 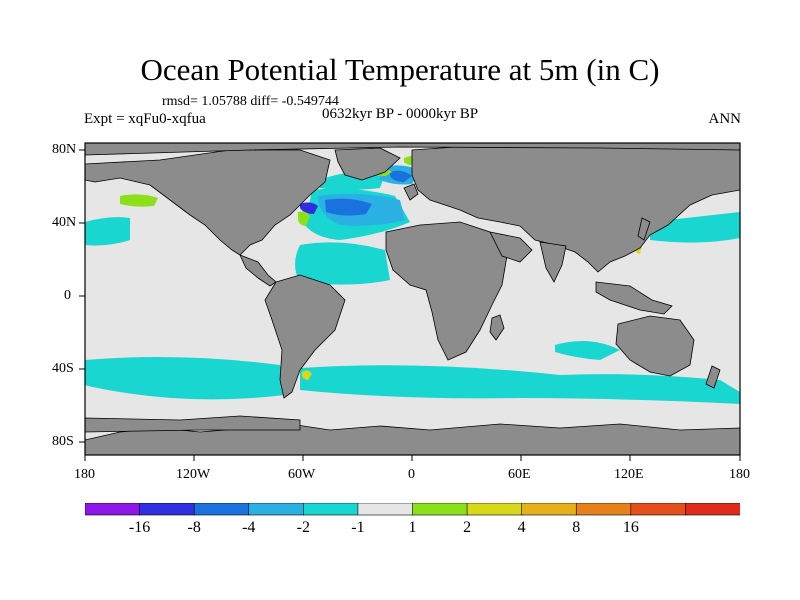 I want to click on eurasia, so click(x=575, y=208).